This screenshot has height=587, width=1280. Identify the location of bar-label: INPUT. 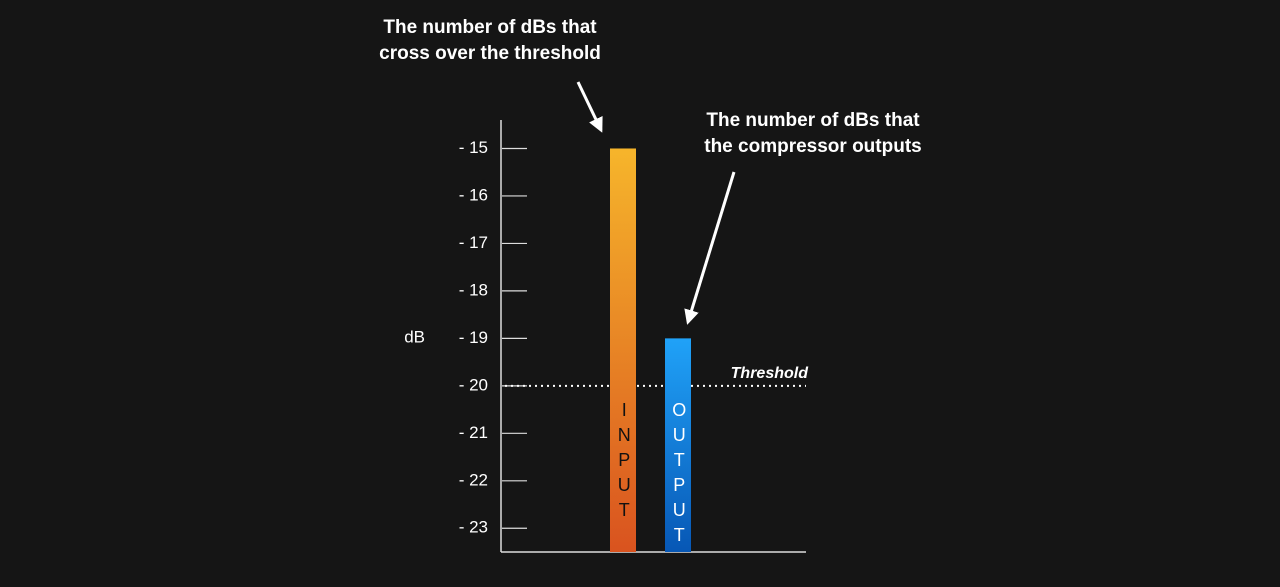
(624, 462).